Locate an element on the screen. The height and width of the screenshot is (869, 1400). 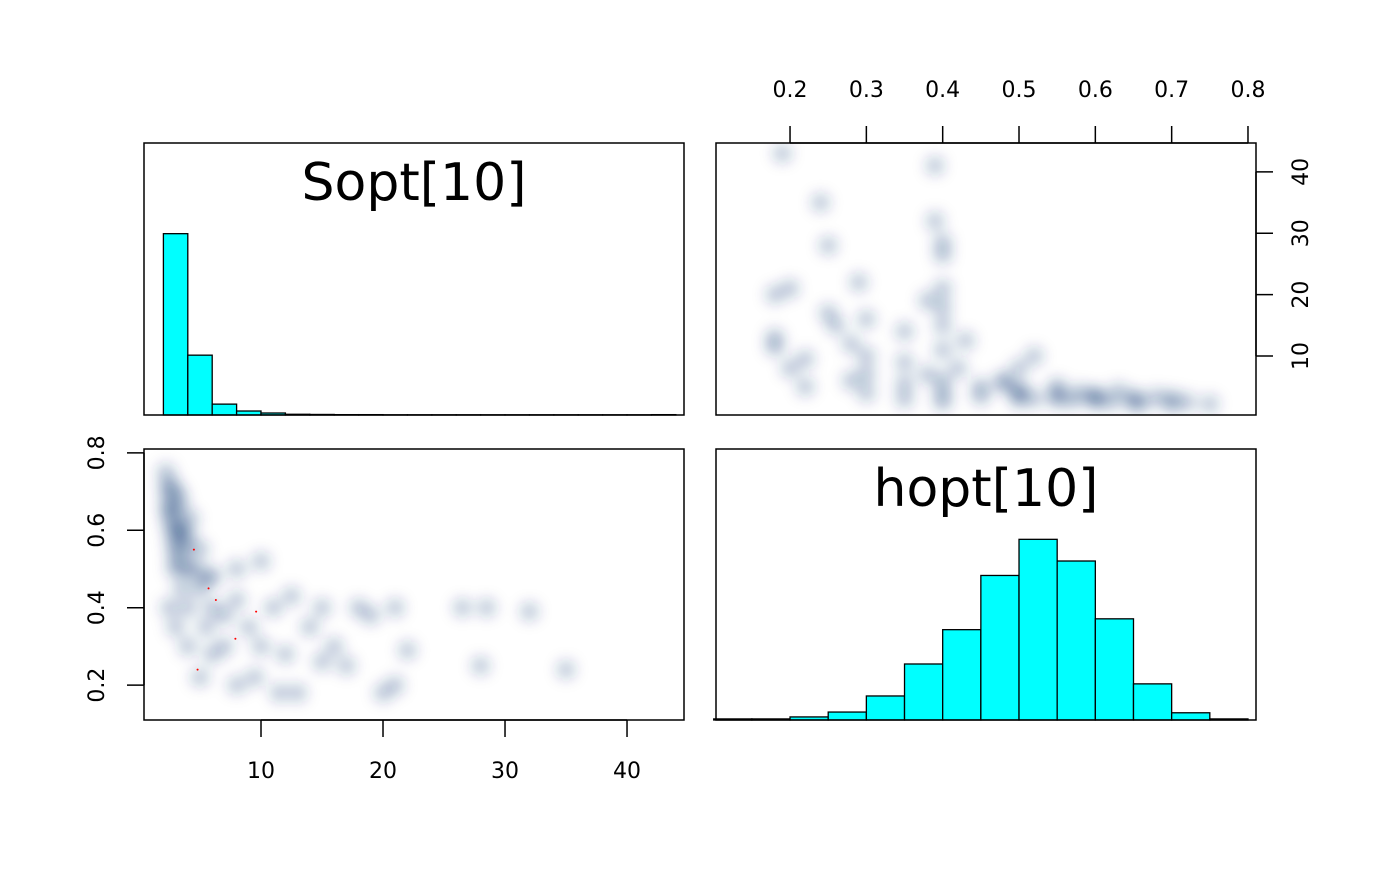
x-tick-label: 0.5 is located at coordinates (1019, 90).